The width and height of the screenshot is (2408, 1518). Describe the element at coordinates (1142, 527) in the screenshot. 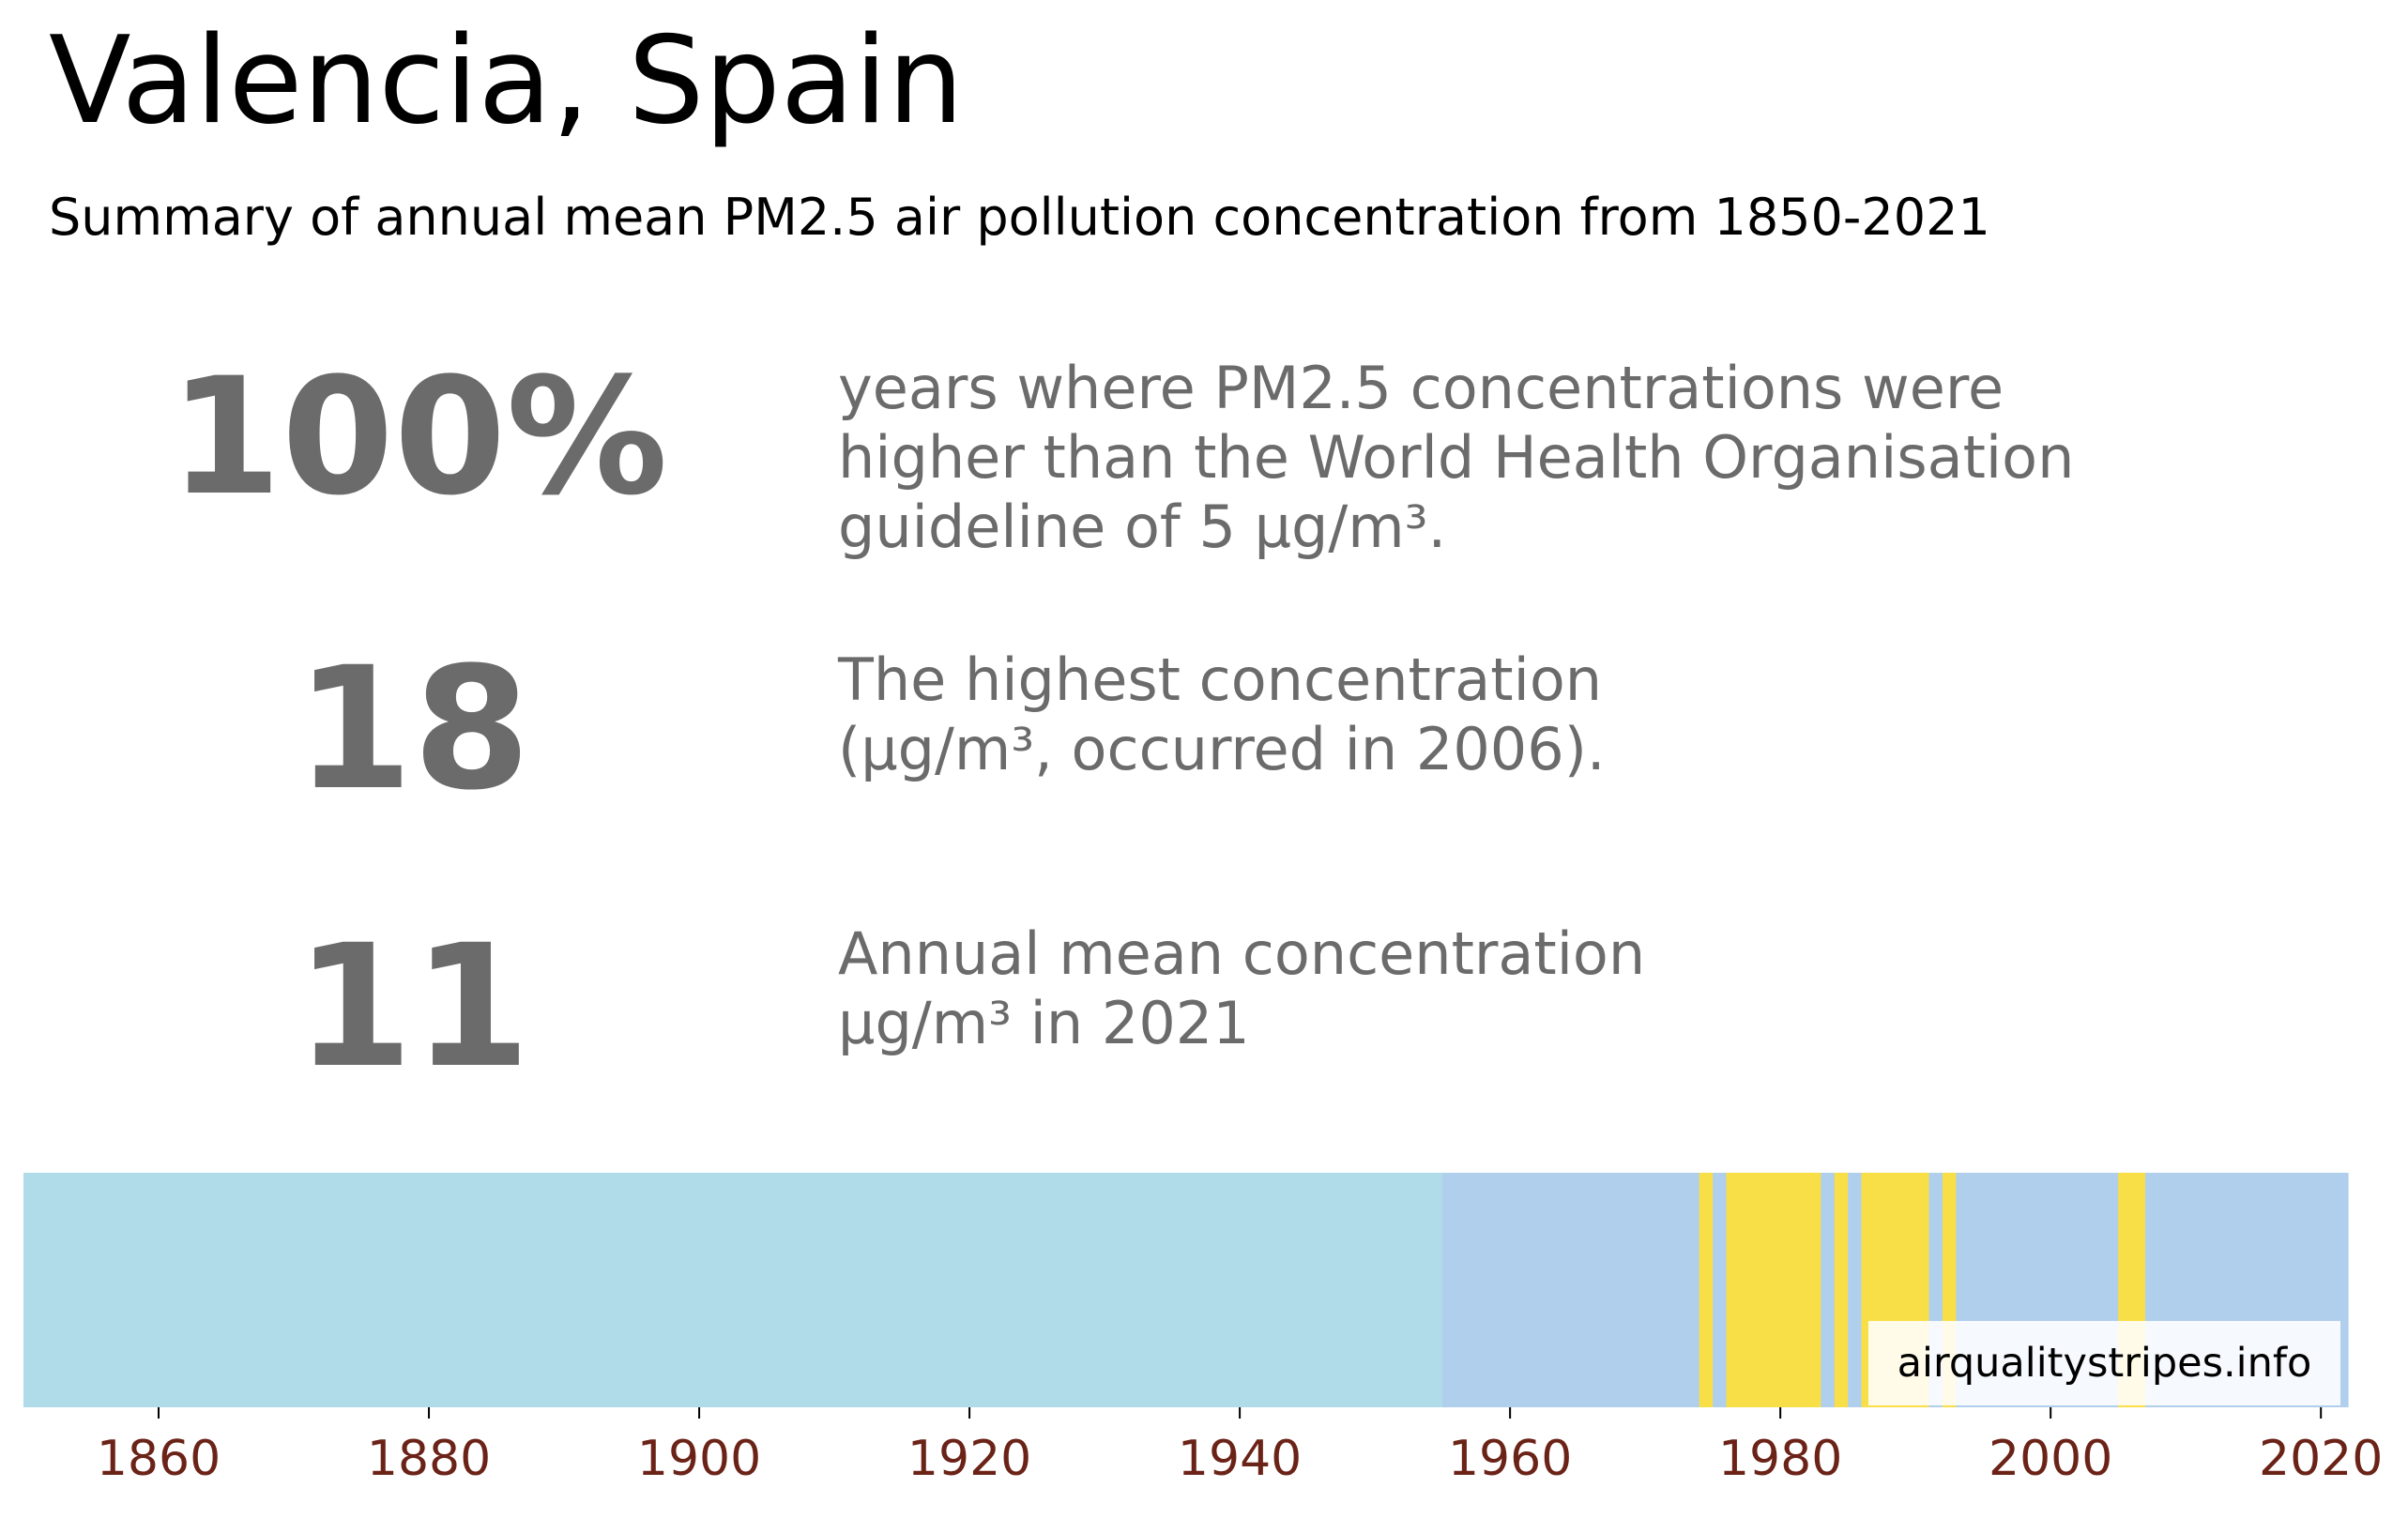

I see `stat-description-line: guideline of 5 µg/m³.` at that location.